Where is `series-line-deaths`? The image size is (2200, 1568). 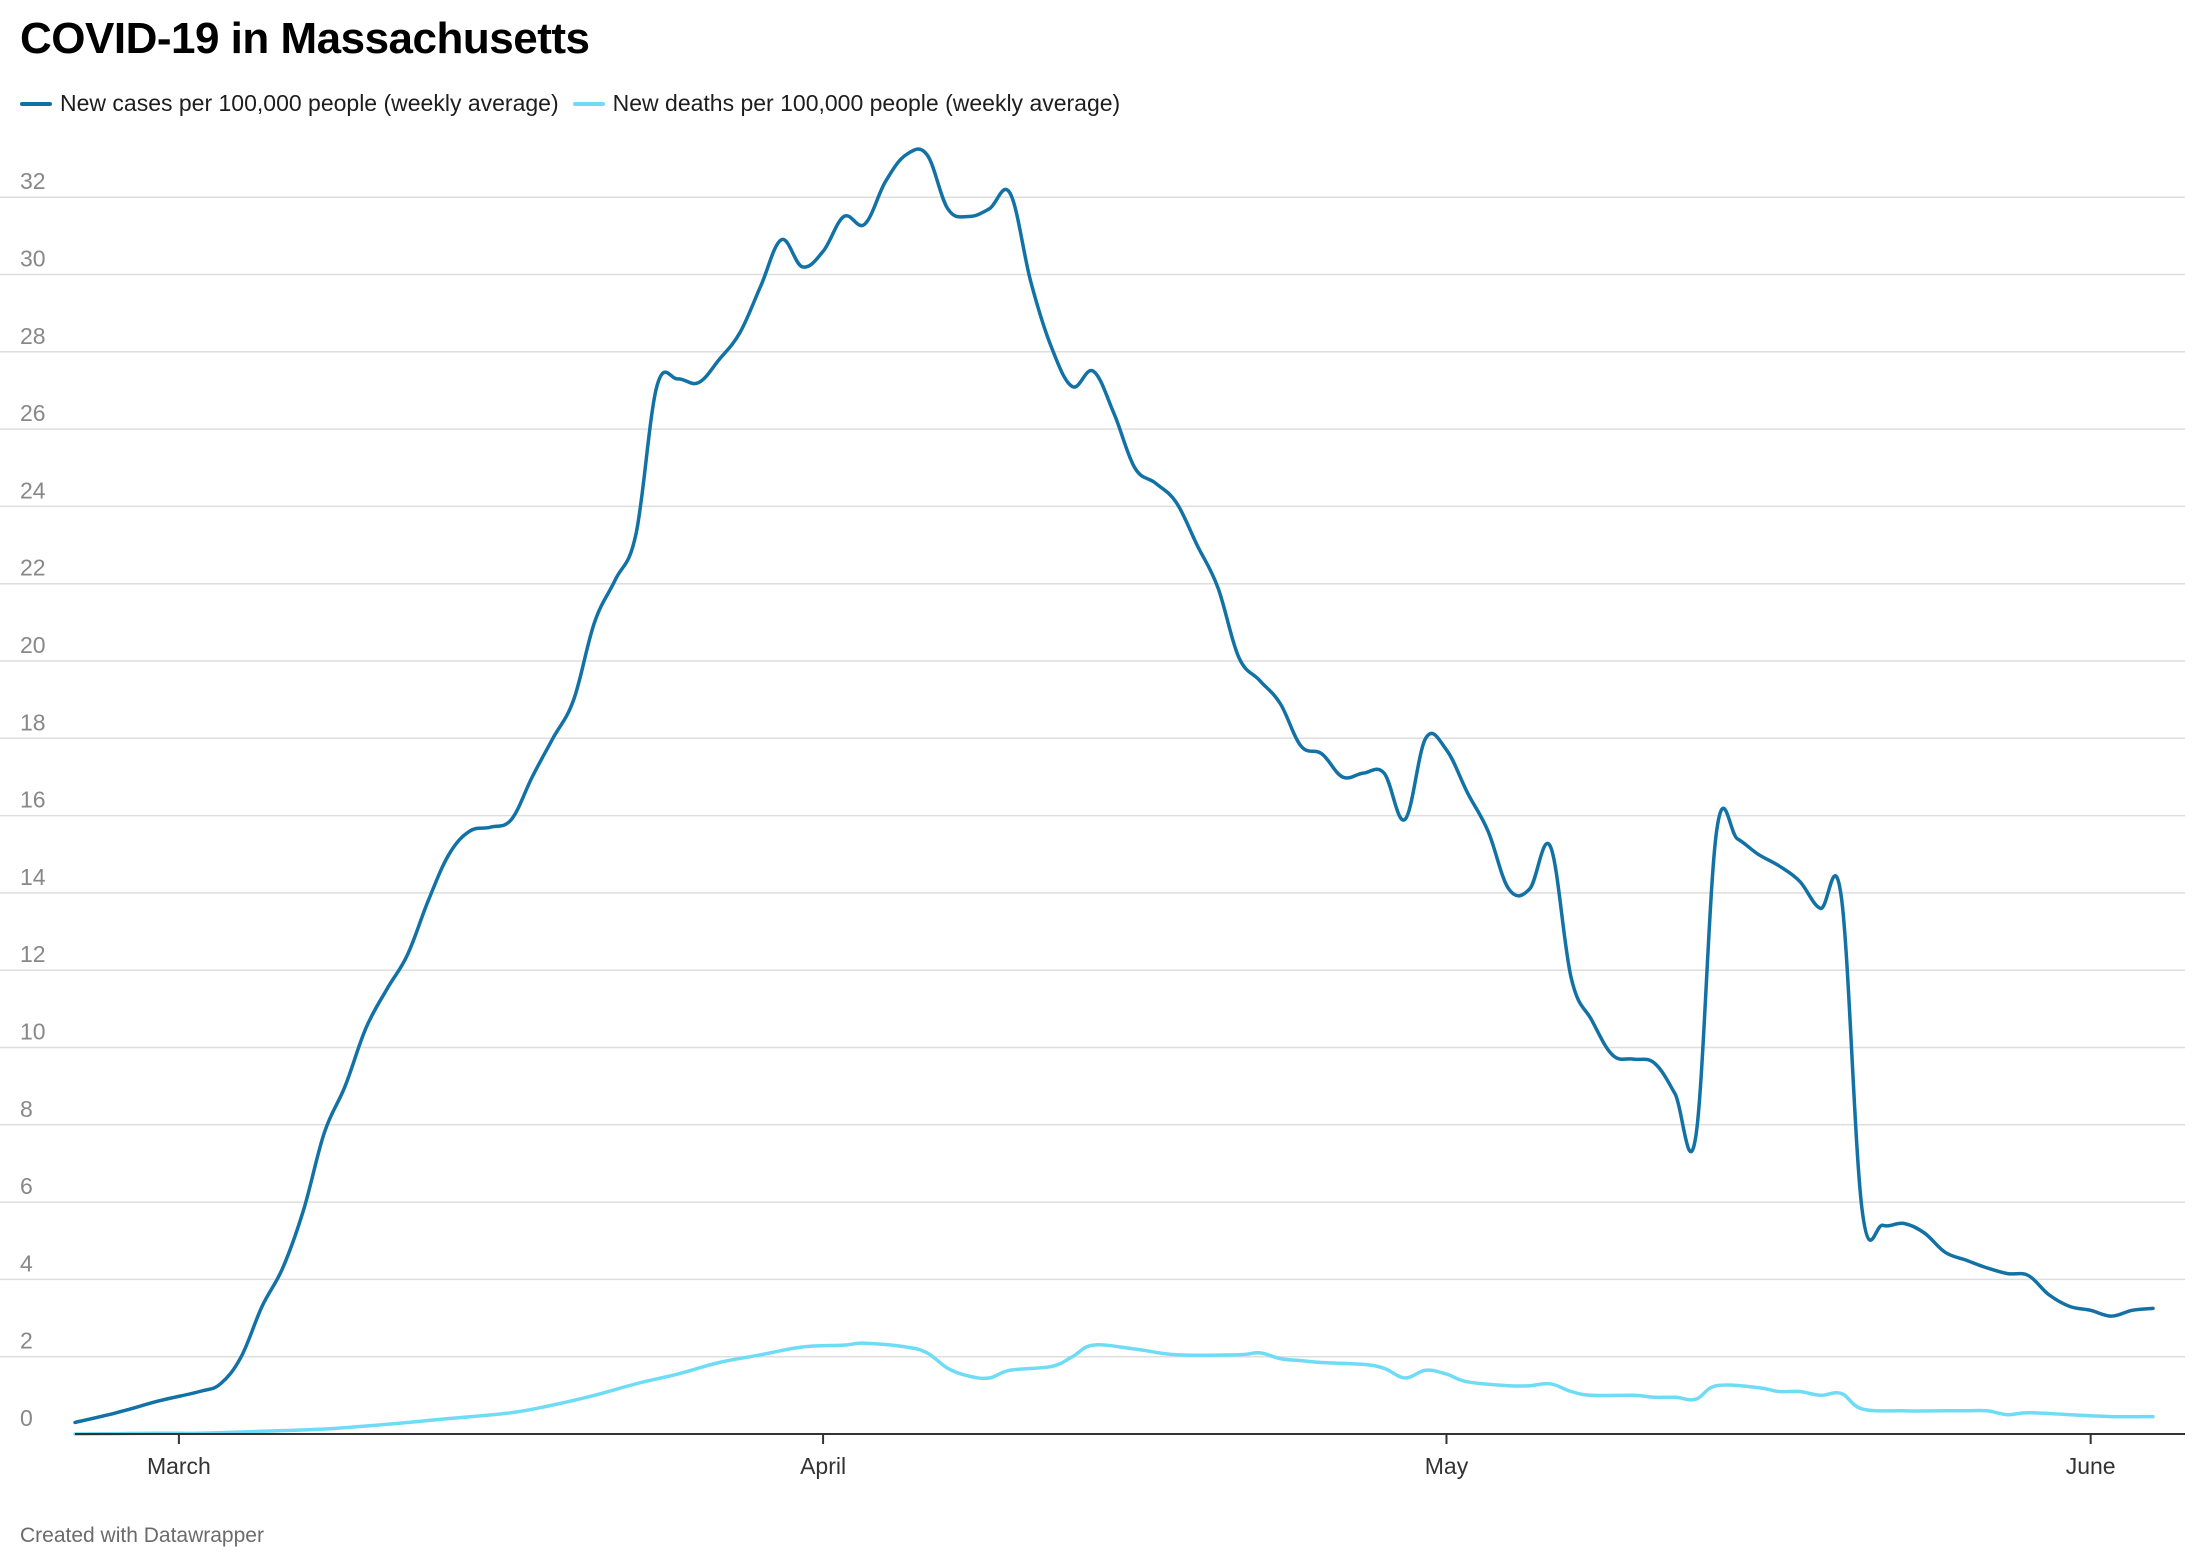 series-line-deaths is located at coordinates (1114, 1388).